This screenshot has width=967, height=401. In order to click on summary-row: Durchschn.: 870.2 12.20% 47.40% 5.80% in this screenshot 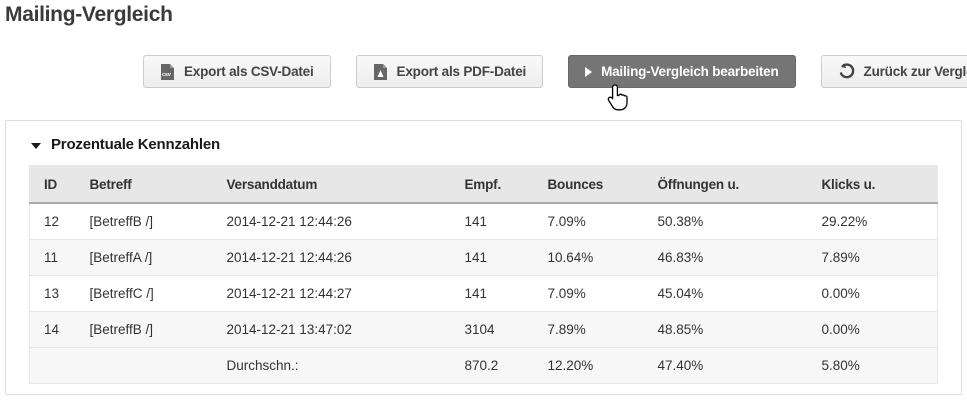, I will do `click(483, 365)`.